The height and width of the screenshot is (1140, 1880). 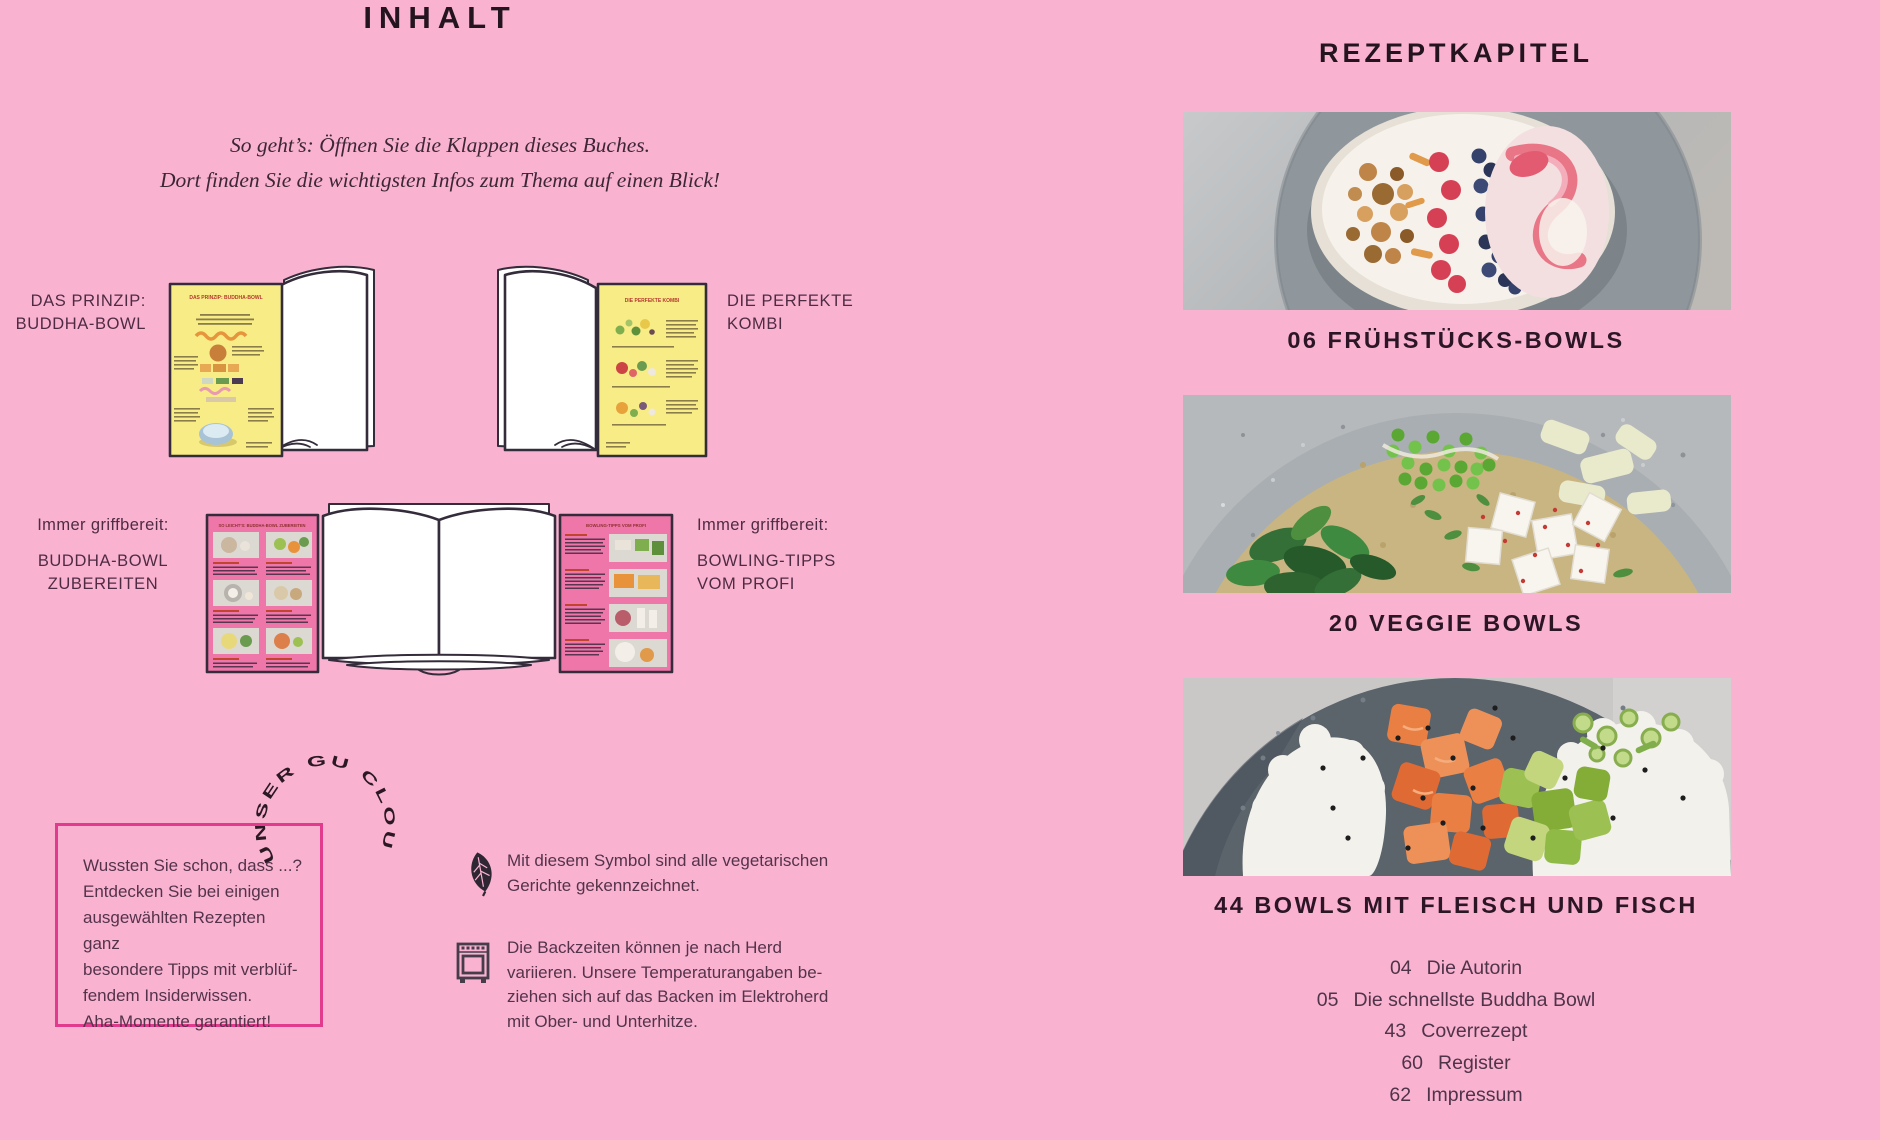 What do you see at coordinates (1626, 738) in the screenshot?
I see `scallions` at bounding box center [1626, 738].